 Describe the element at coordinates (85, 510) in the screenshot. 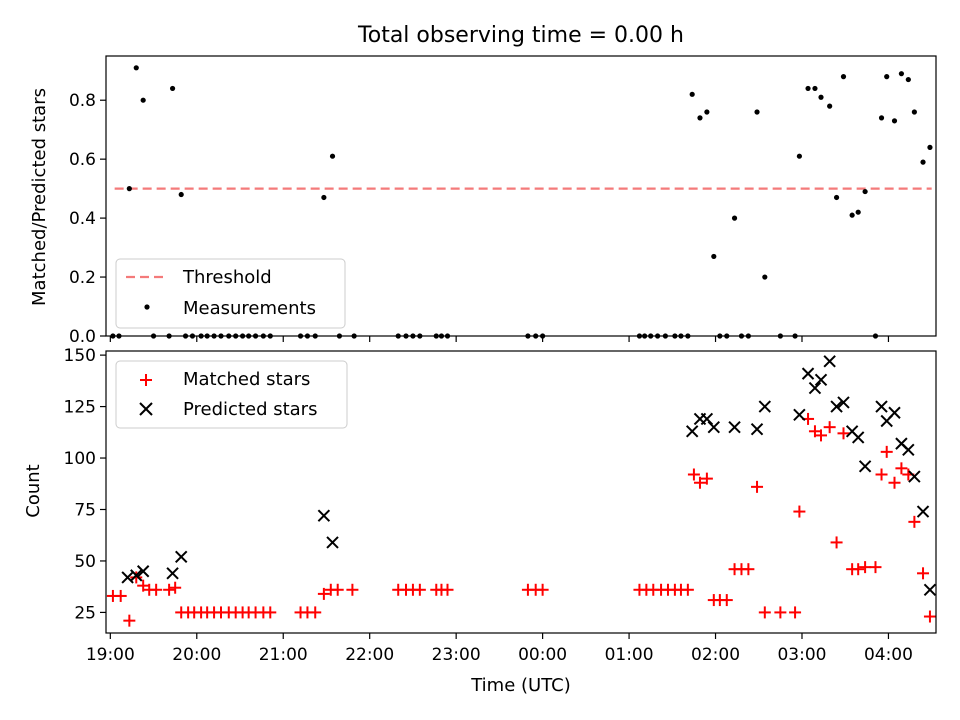

I see `bottom-y-tick-label: 75` at that location.